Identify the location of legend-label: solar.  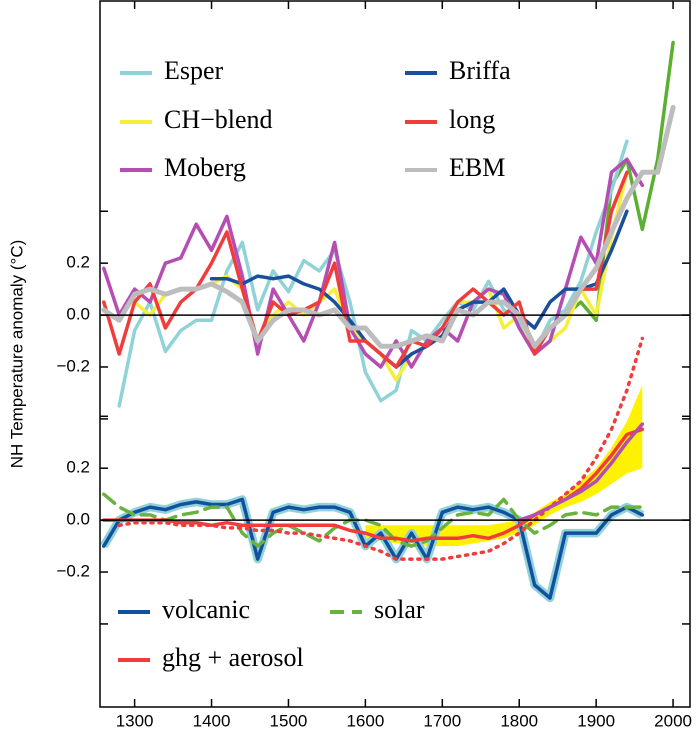
(399, 609).